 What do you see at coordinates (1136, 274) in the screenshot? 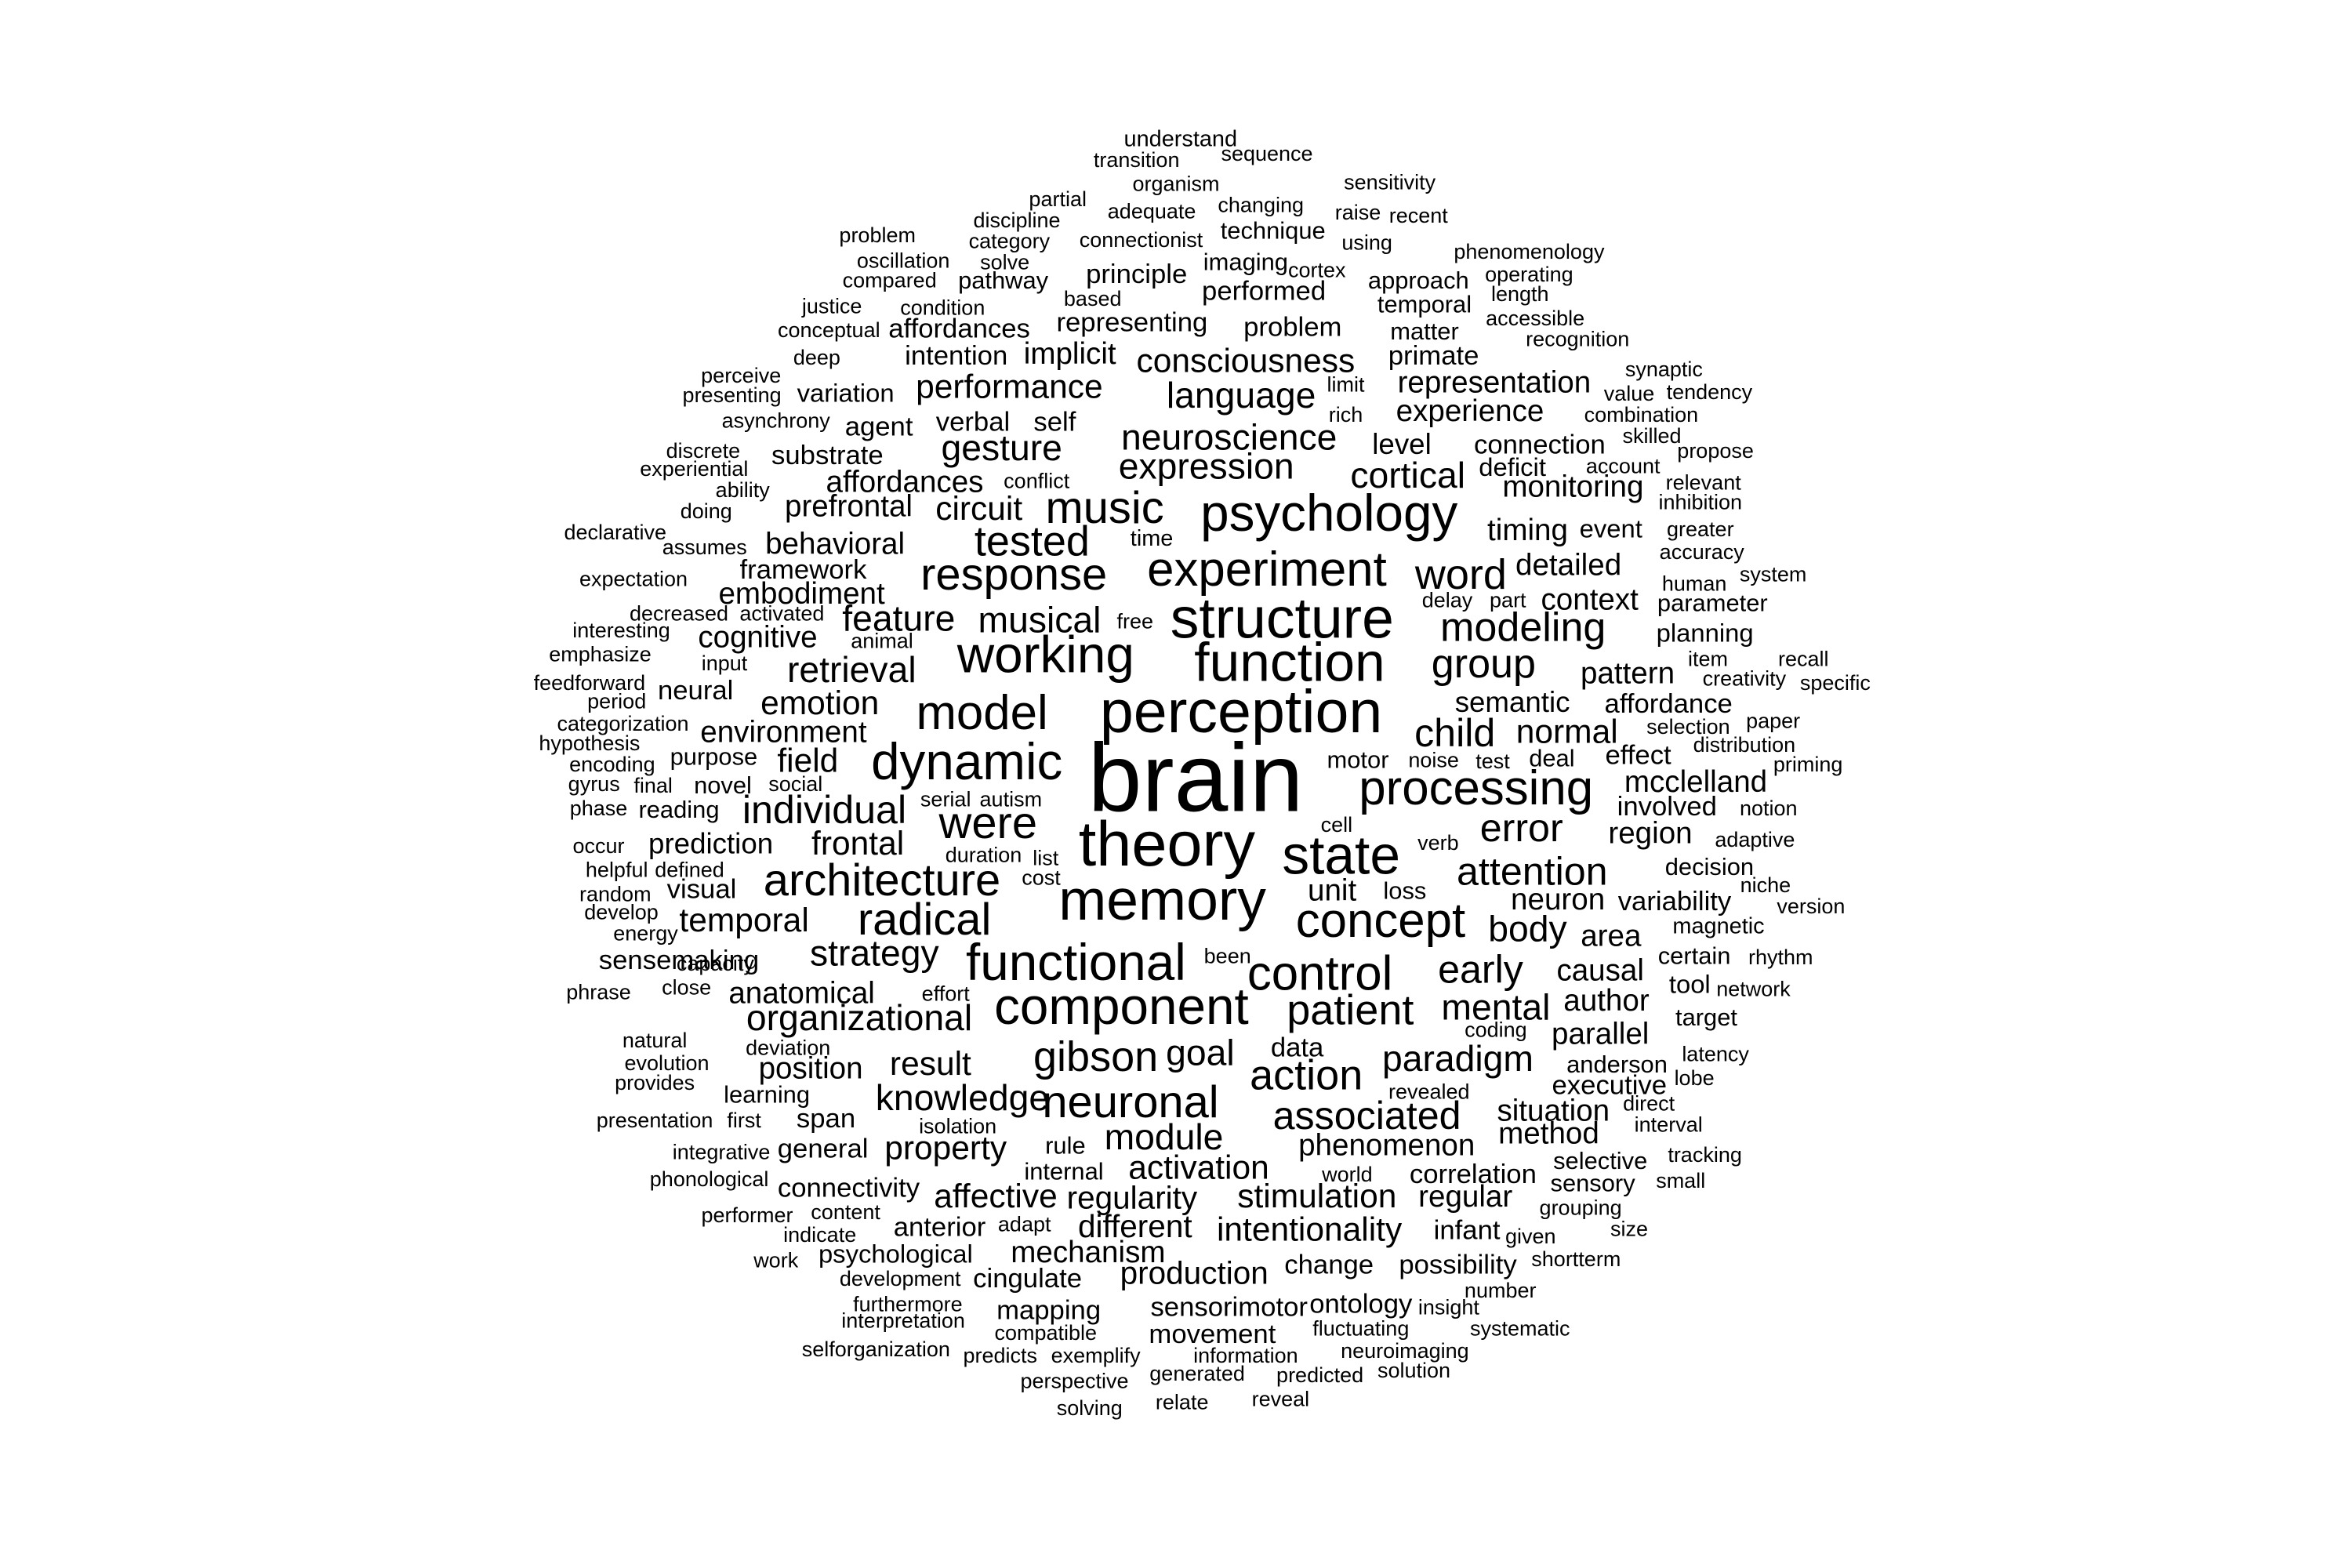
I see `cloud-word: principle` at bounding box center [1136, 274].